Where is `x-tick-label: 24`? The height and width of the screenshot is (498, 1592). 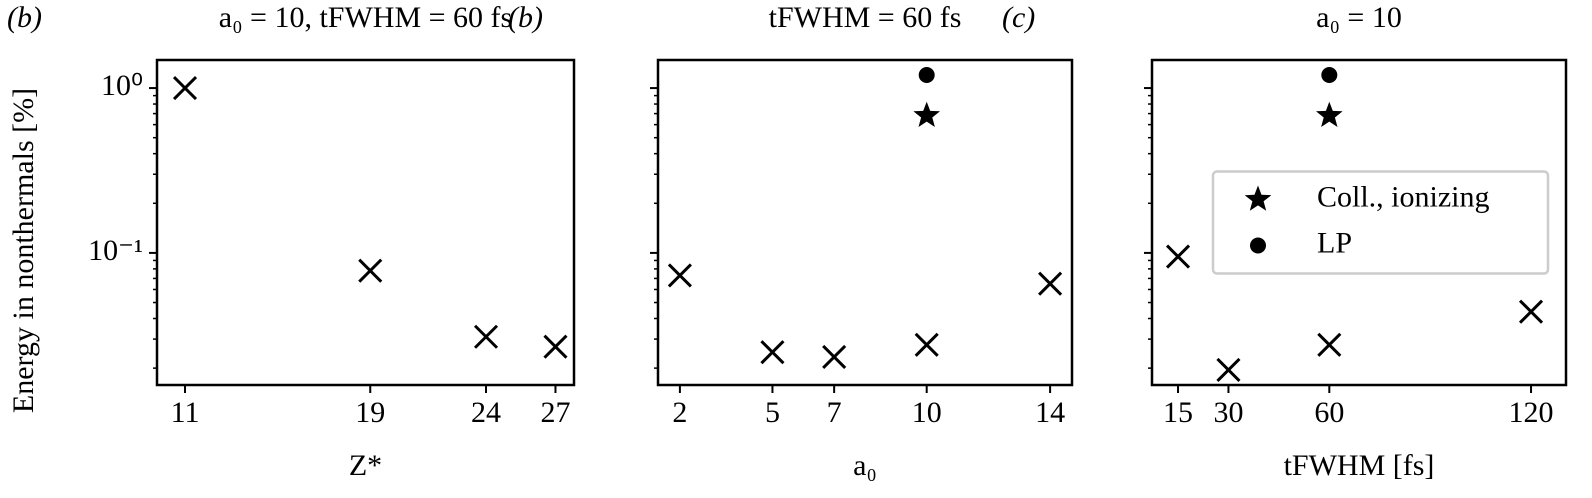
x-tick-label: 24 is located at coordinates (486, 412).